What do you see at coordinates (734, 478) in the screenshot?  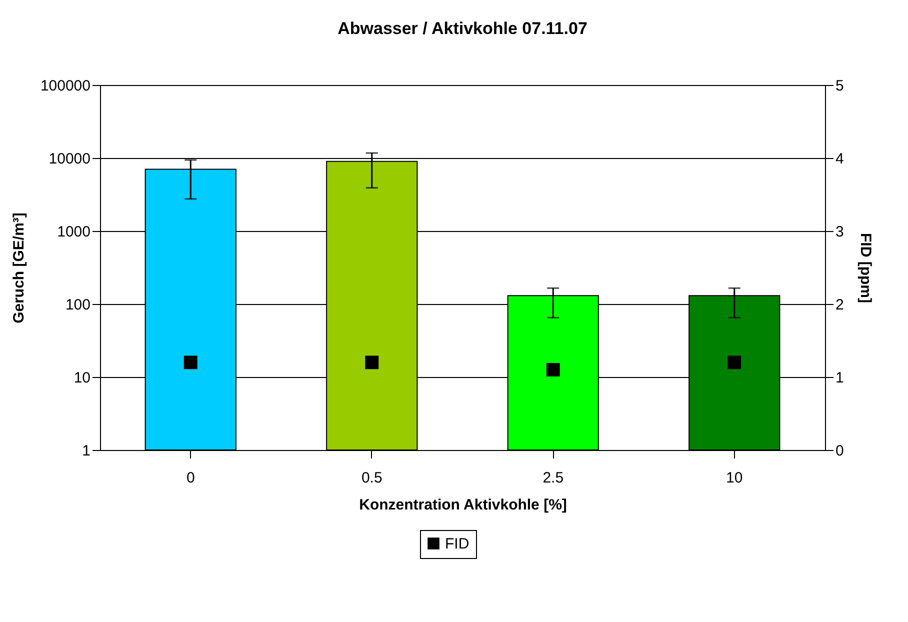 I see `x-tick-label: 10` at bounding box center [734, 478].